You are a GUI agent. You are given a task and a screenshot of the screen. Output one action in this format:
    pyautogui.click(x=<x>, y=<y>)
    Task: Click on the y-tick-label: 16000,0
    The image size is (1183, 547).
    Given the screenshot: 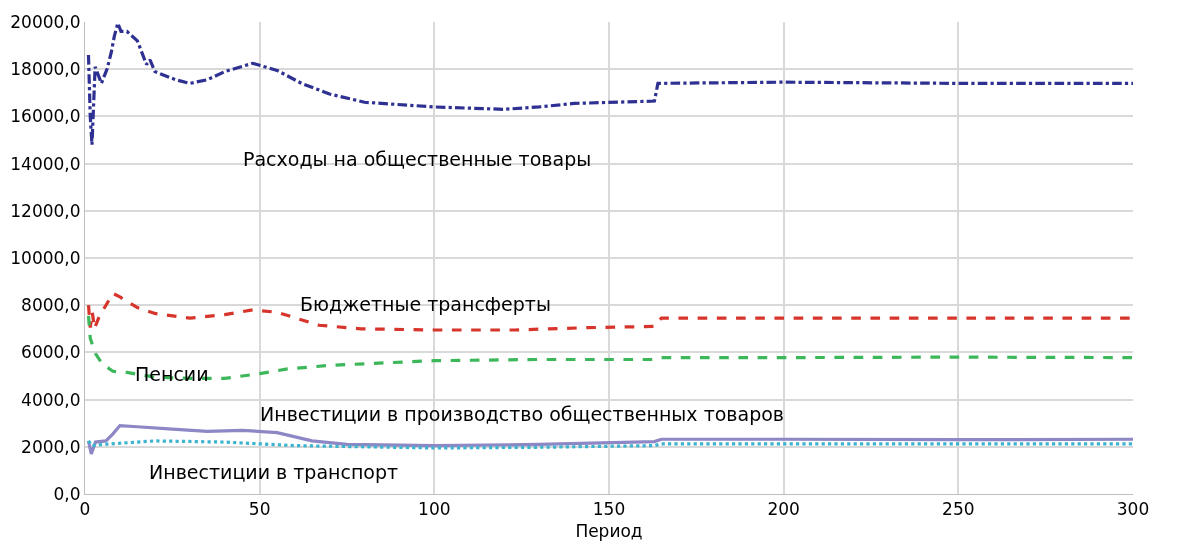 What is the action you would take?
    pyautogui.click(x=45, y=116)
    